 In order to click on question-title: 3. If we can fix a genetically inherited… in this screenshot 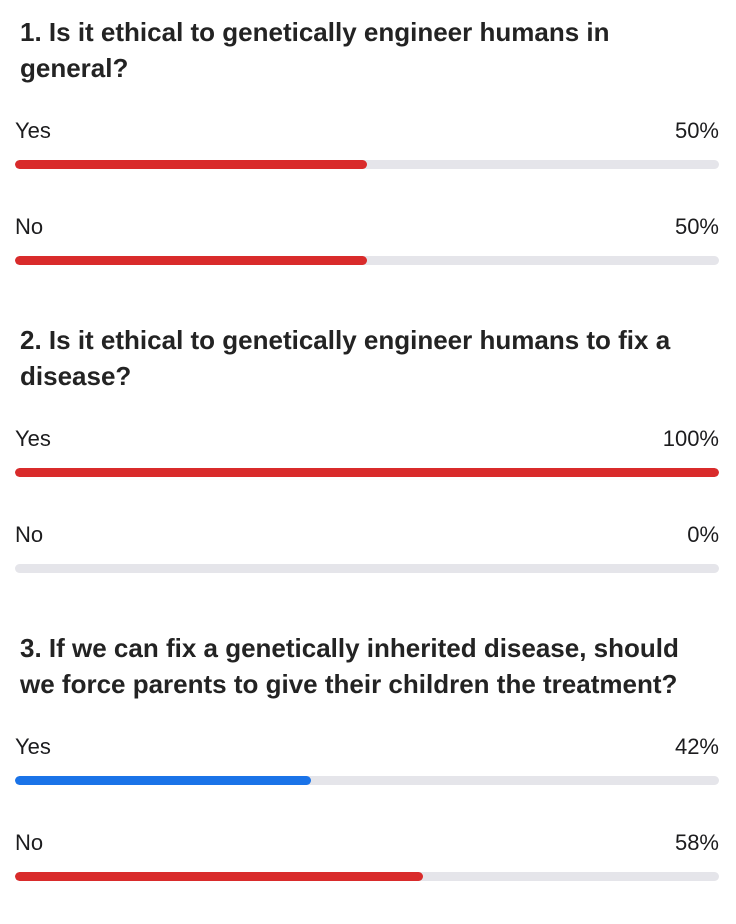, I will do `click(349, 666)`.